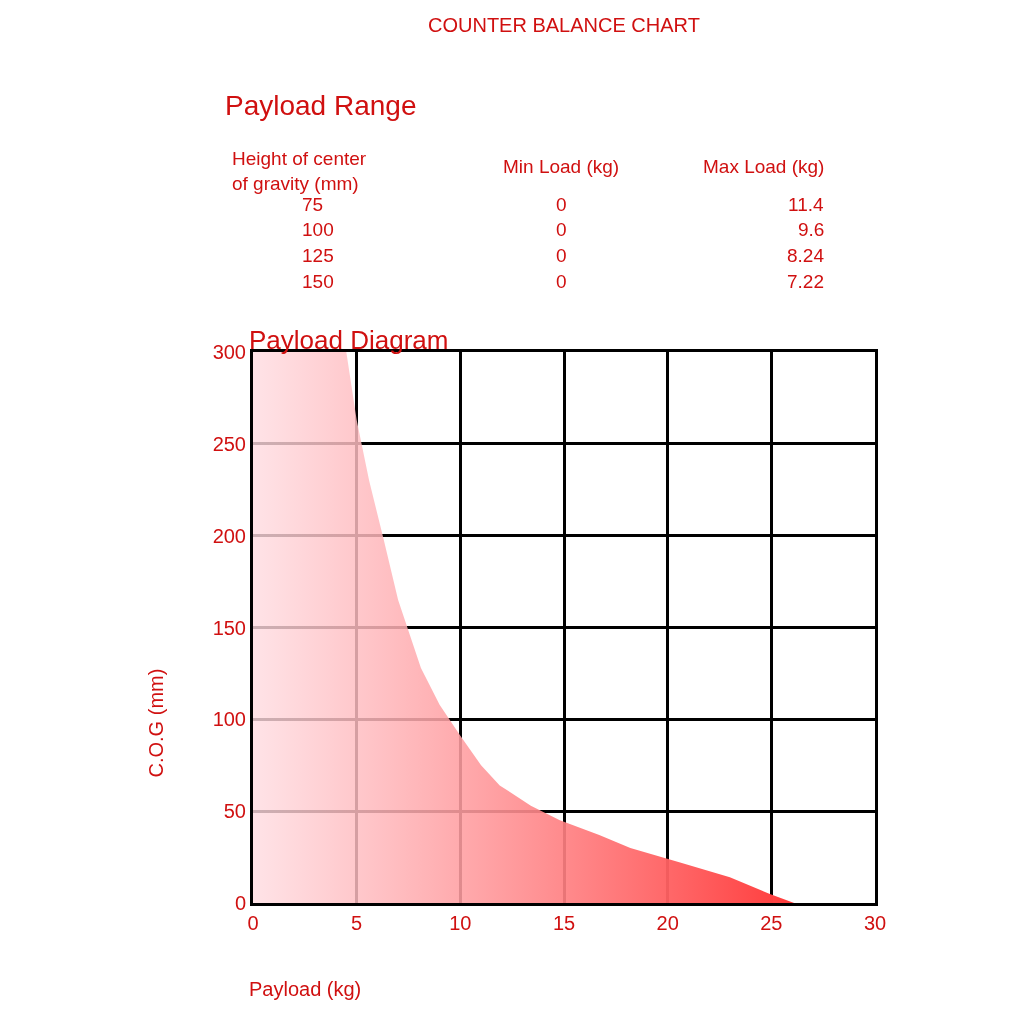 Image resolution: width=1024 pixels, height=1024 pixels. What do you see at coordinates (229, 535) in the screenshot?
I see `y-tick-label: 200` at bounding box center [229, 535].